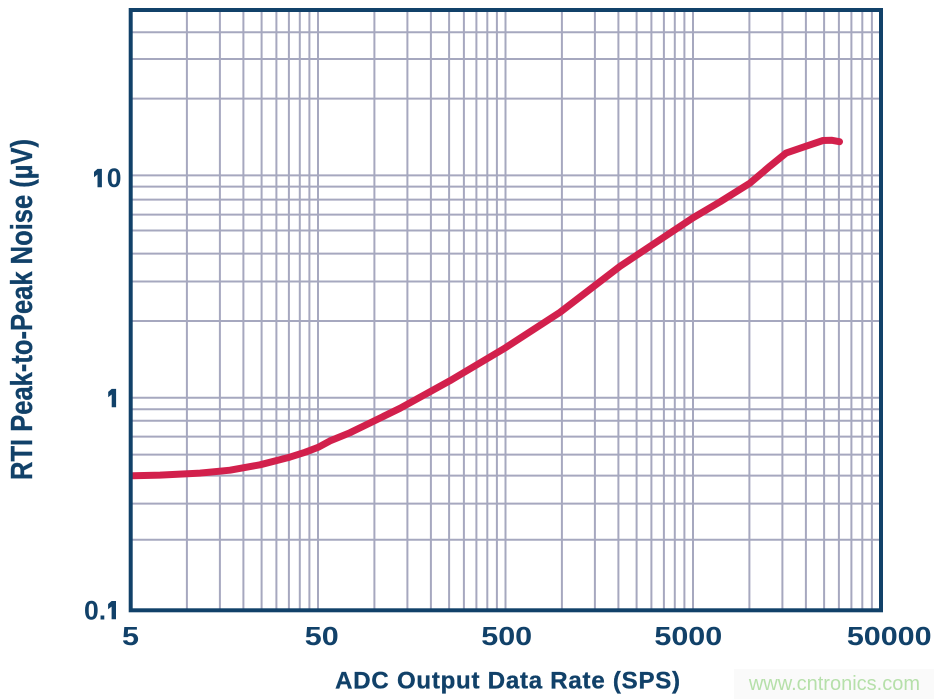  What do you see at coordinates (22, 309) in the screenshot?
I see `svg-text: RTI Peak-to-Peak Noise (µV)` at bounding box center [22, 309].